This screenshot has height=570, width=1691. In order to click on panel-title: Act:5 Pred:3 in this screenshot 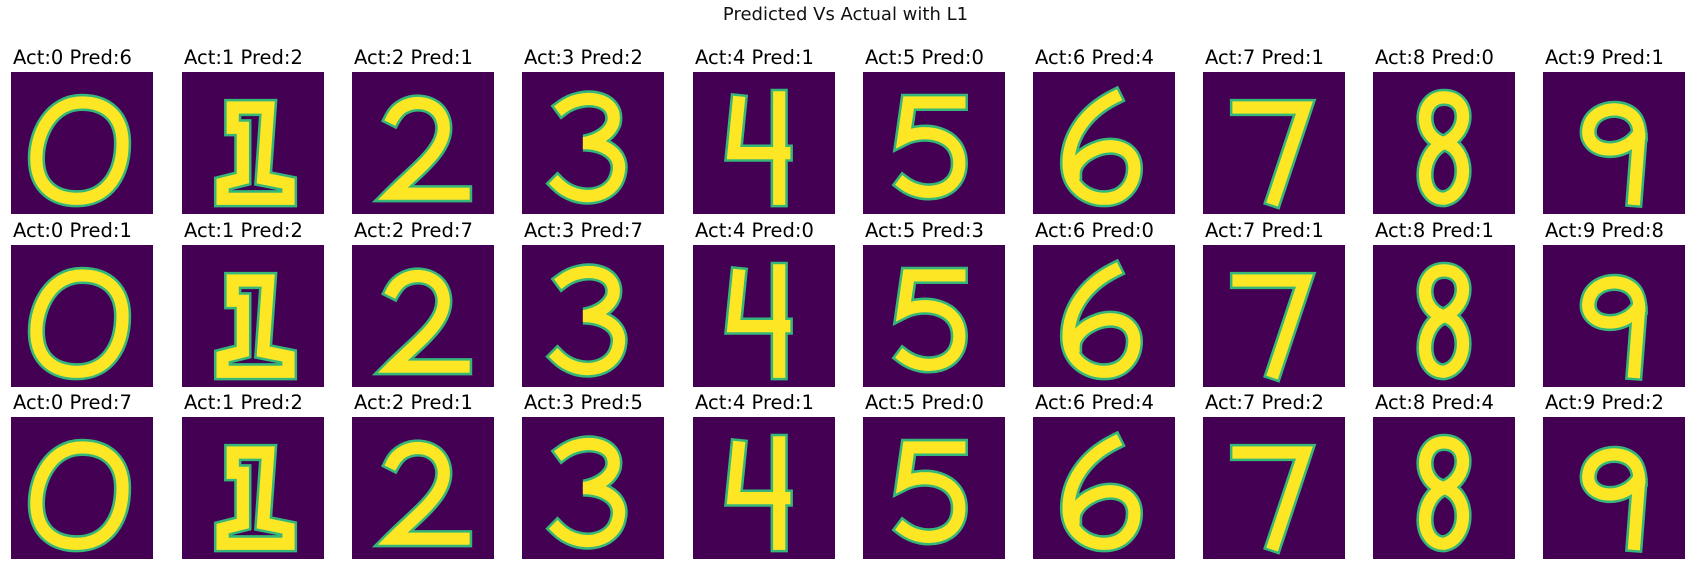, I will do `click(924, 230)`.